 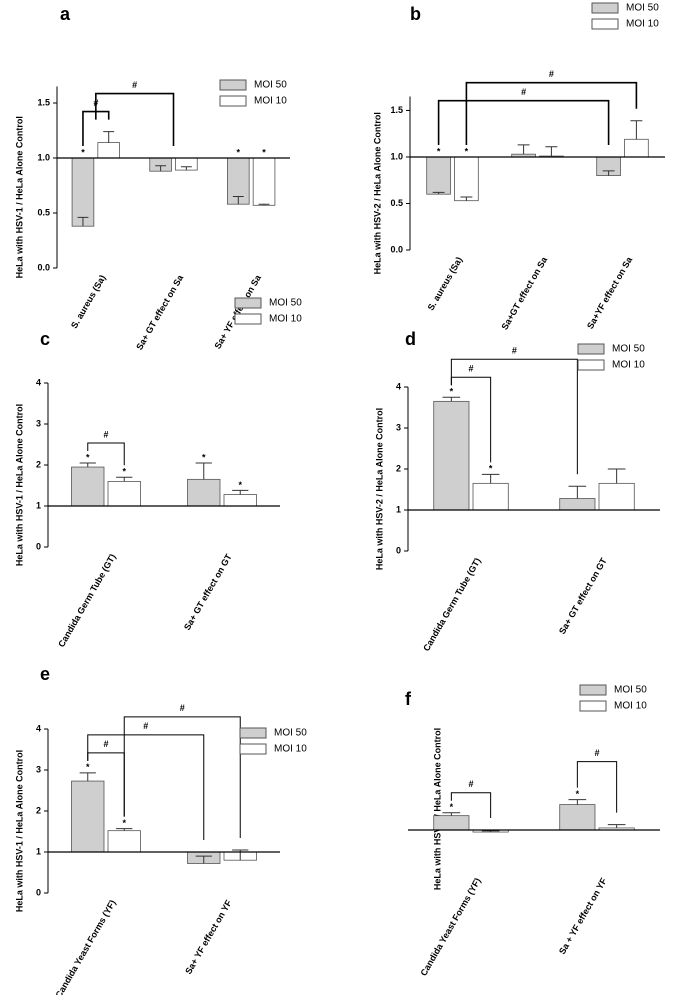 What do you see at coordinates (208, 937) in the screenshot?
I see `x-tick-label: Sa+ YF effect on YF` at bounding box center [208, 937].